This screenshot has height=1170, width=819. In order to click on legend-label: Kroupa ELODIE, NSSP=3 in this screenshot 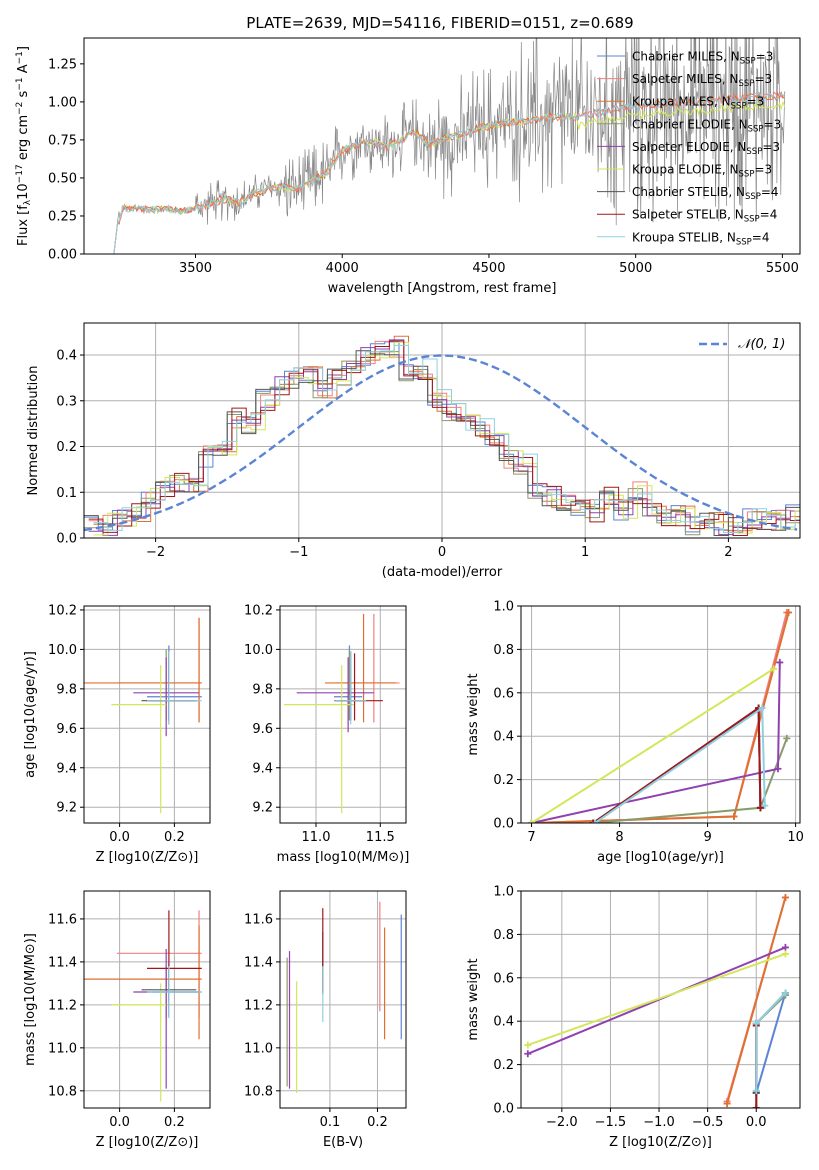, I will do `click(702, 171)`.